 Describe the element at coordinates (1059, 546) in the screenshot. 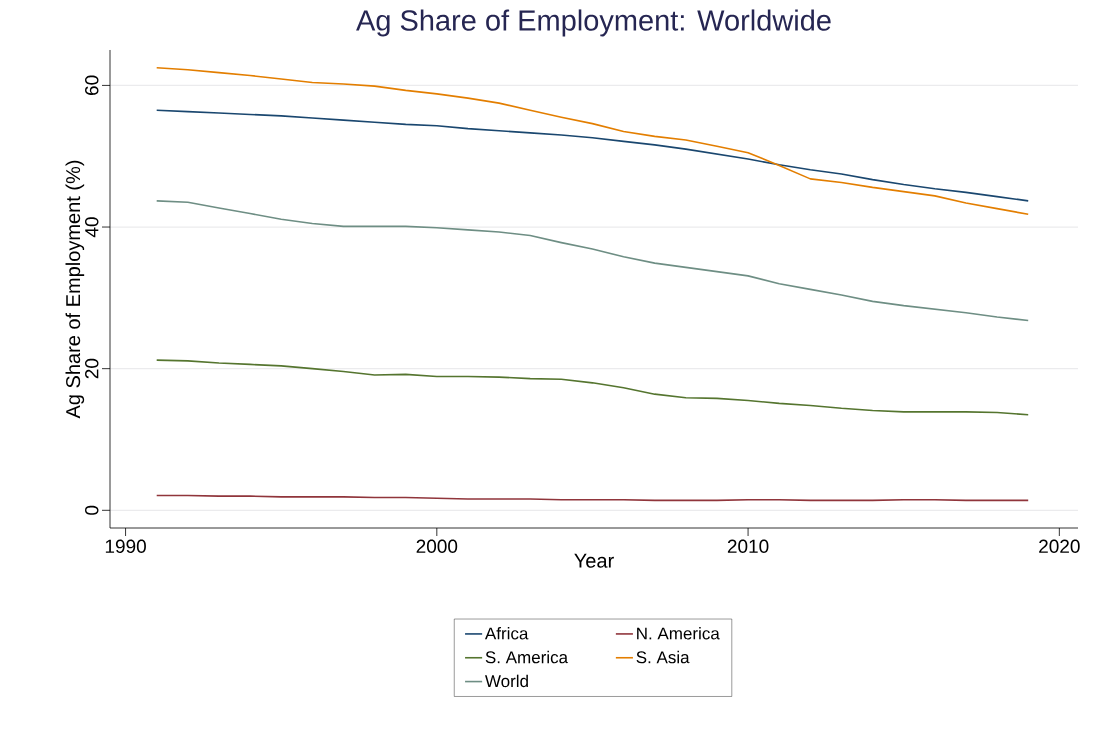

I see `x-tick-label: 2020` at that location.